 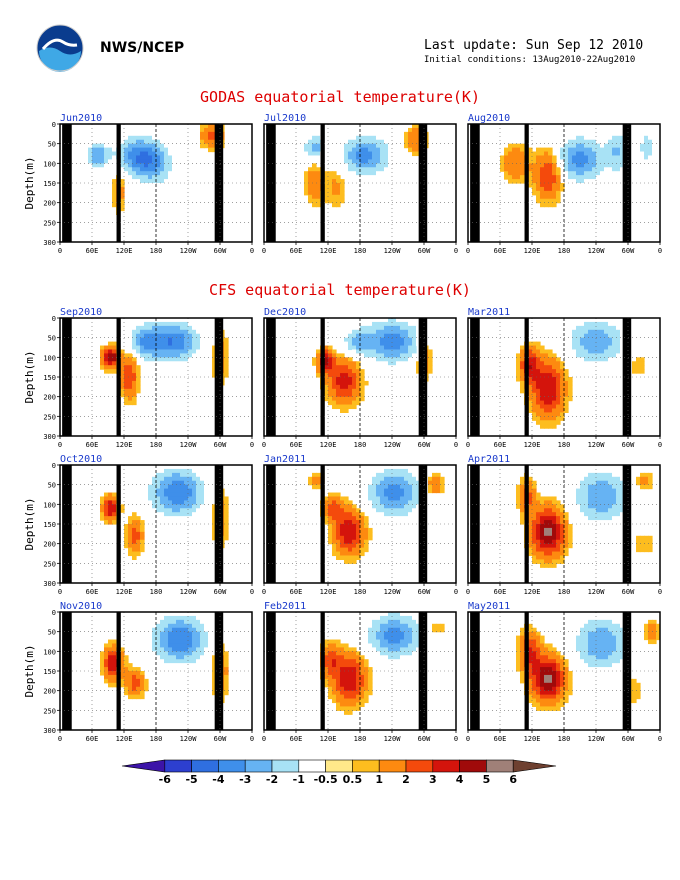 I want to click on colorbar-label: 5, so click(x=487, y=779).